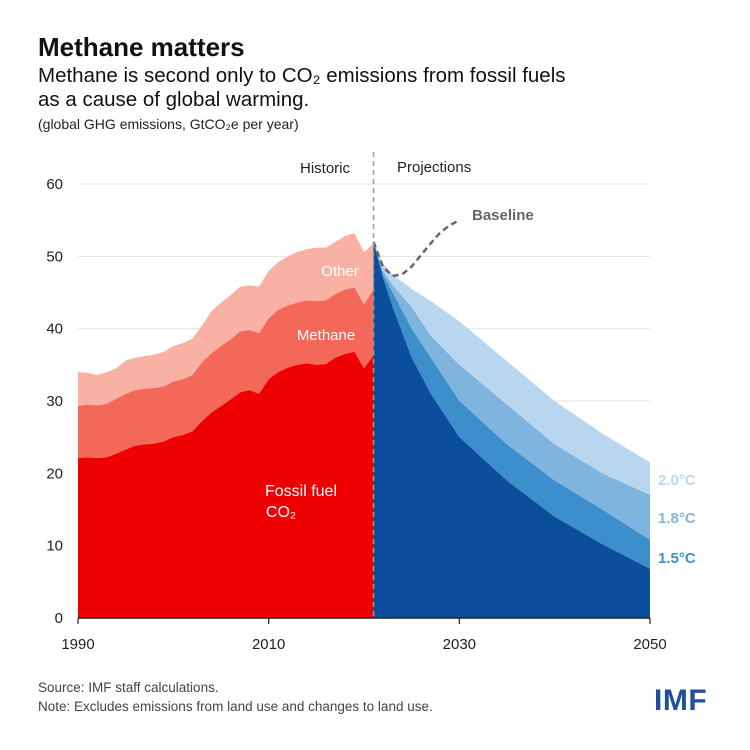 The width and height of the screenshot is (750, 750). What do you see at coordinates (677, 518) in the screenshot?
I see `pathway-label-1-8: 1.8°C` at bounding box center [677, 518].